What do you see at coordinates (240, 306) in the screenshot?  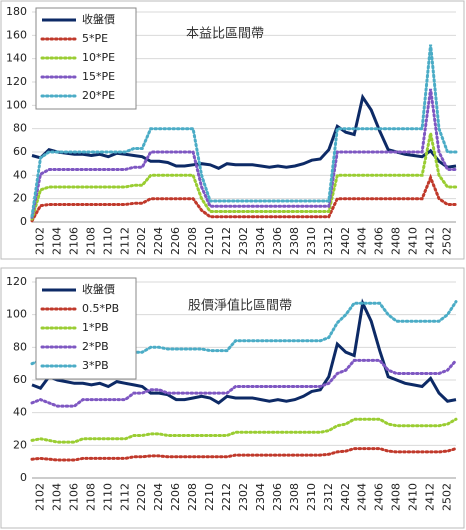 I see `chart-title: 股價淨值比區間帶` at bounding box center [240, 306].